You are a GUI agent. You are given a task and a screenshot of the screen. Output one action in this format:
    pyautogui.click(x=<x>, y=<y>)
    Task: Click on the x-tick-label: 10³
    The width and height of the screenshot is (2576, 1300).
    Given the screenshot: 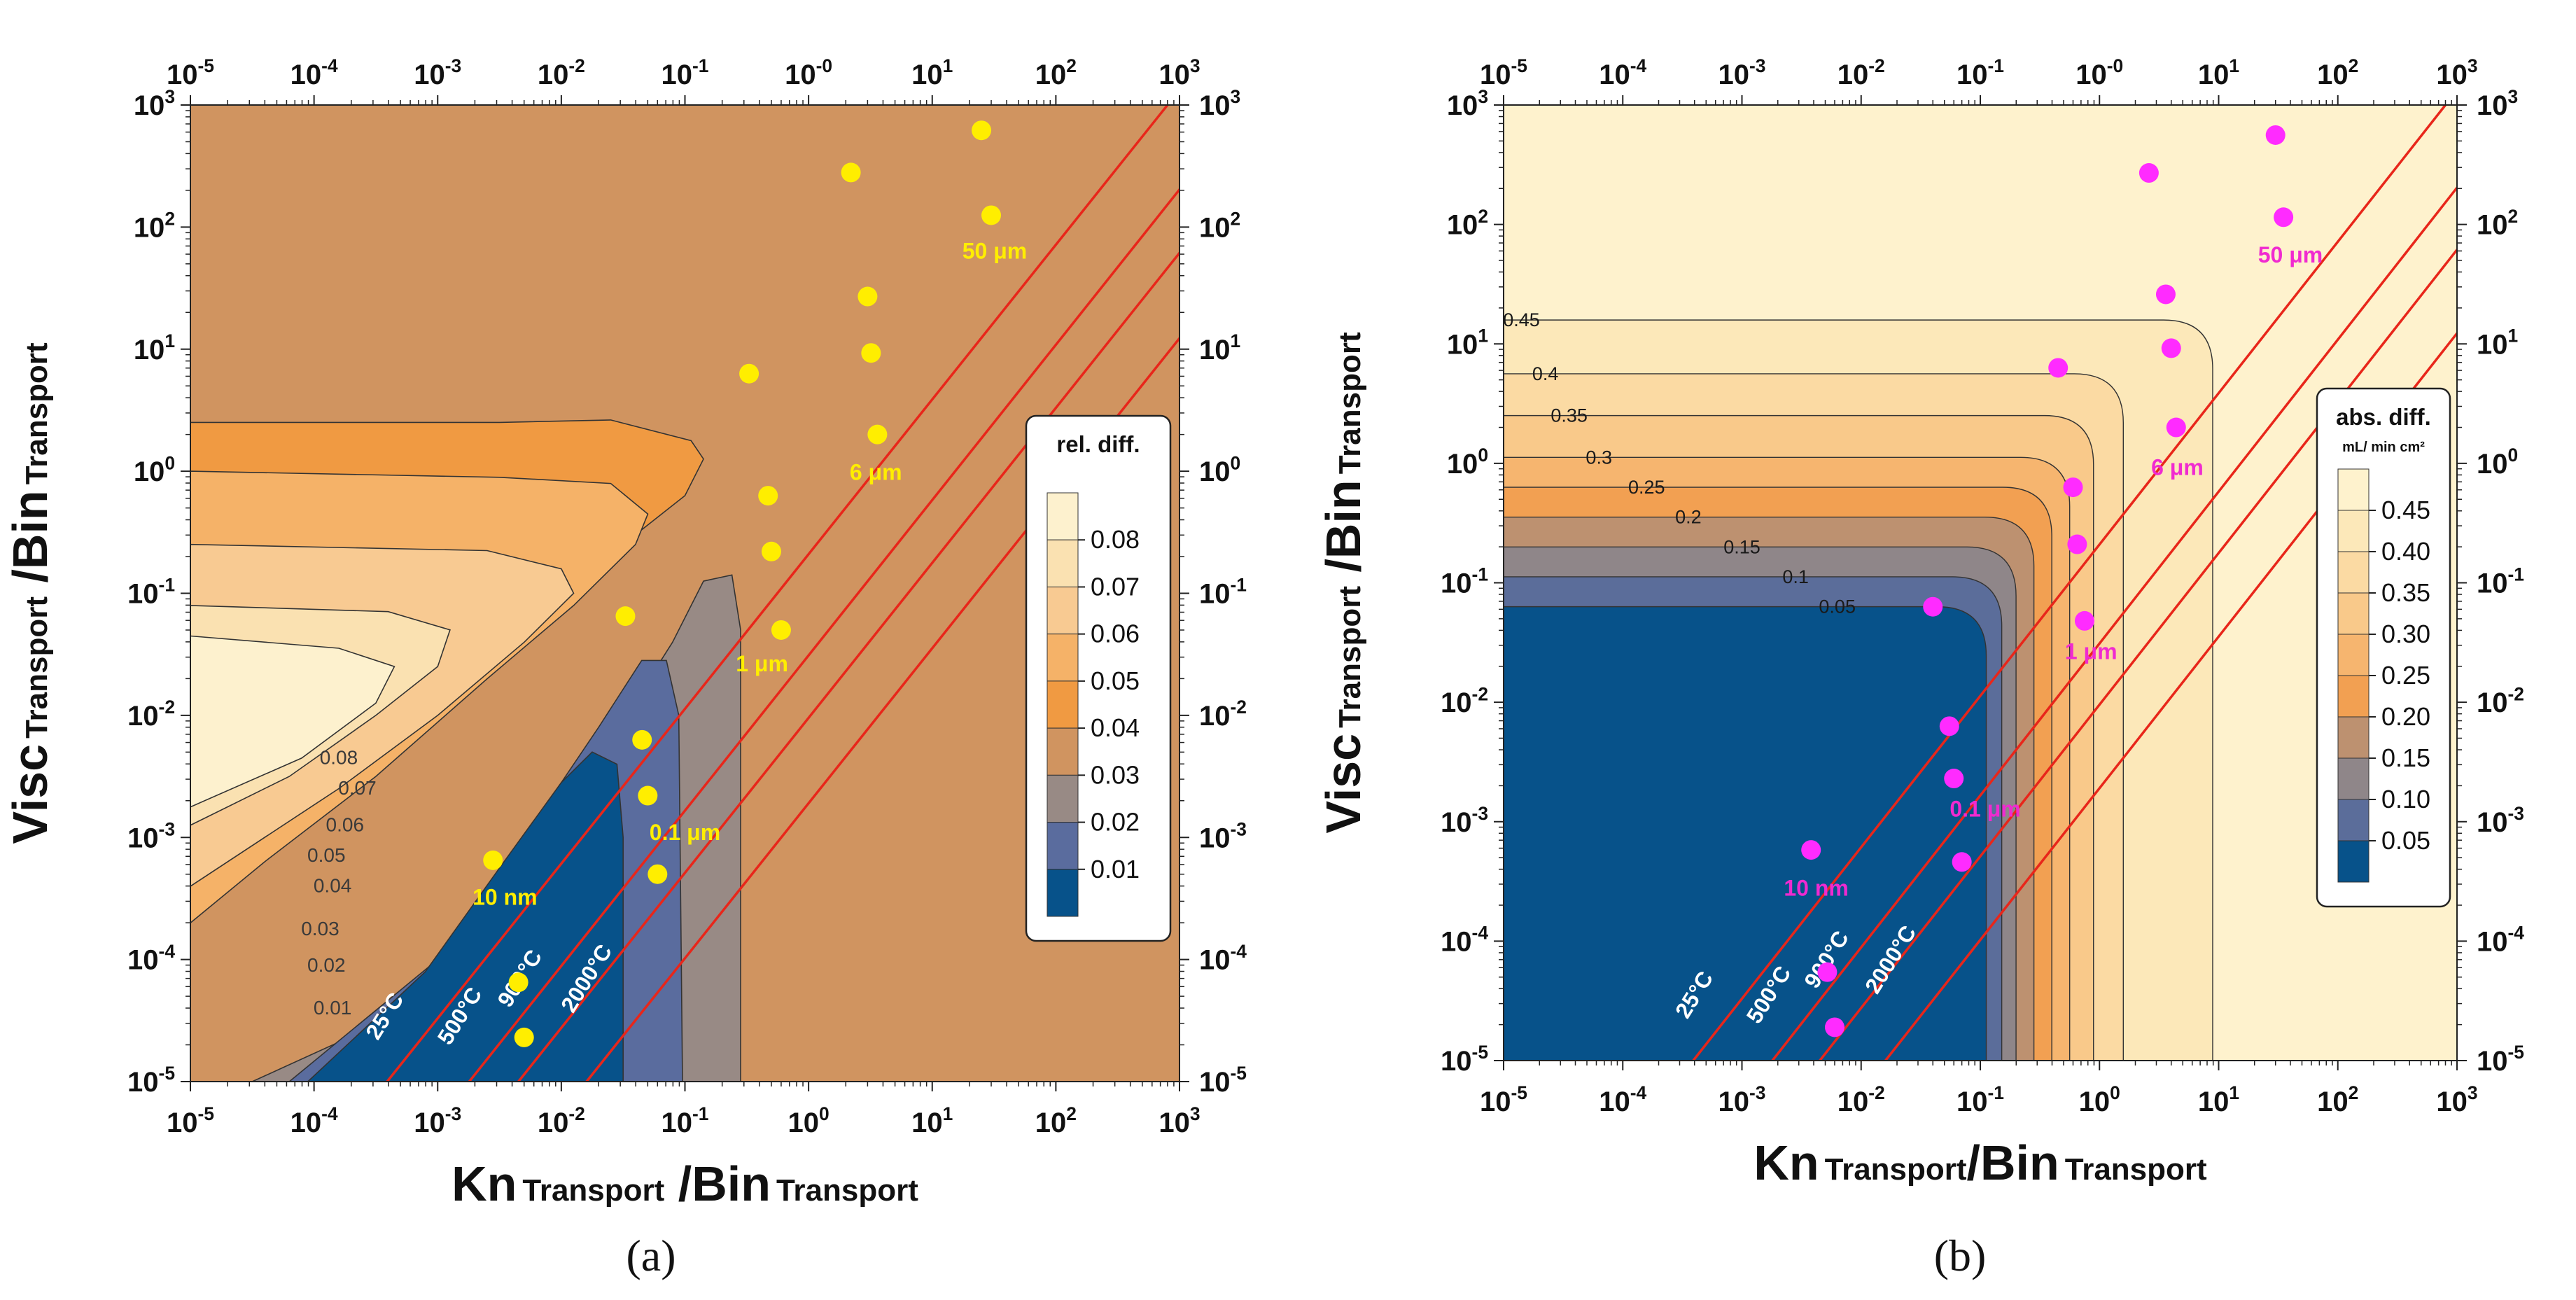 What is the action you would take?
    pyautogui.click(x=2456, y=1099)
    